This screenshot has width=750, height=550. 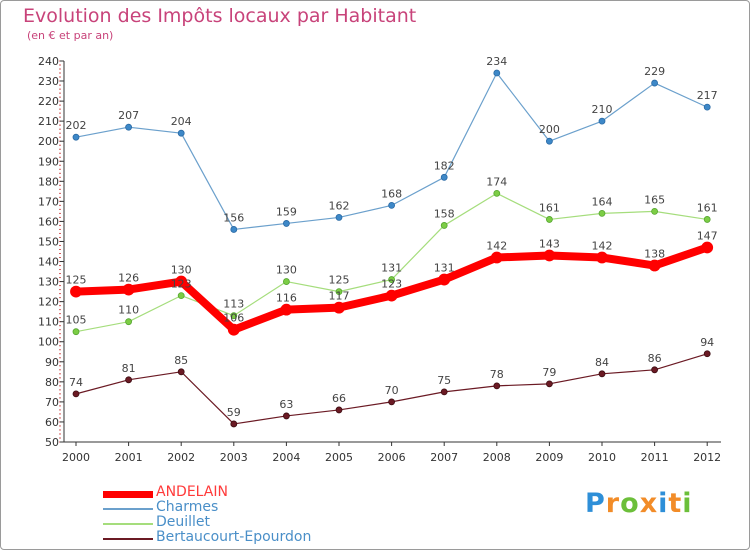 What do you see at coordinates (444, 457) in the screenshot?
I see `x-tick-label: 2007` at bounding box center [444, 457].